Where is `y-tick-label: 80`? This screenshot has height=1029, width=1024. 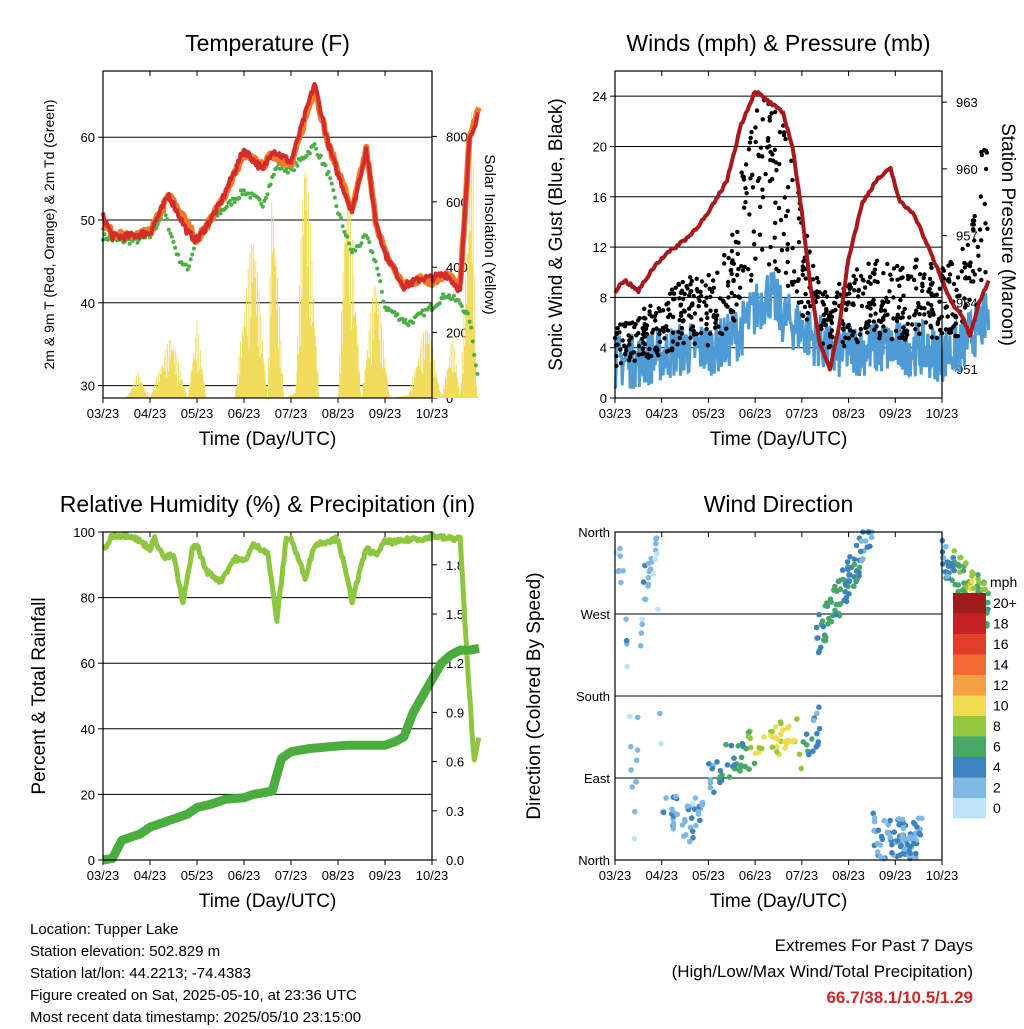
y-tick-label: 80 is located at coordinates (88, 598).